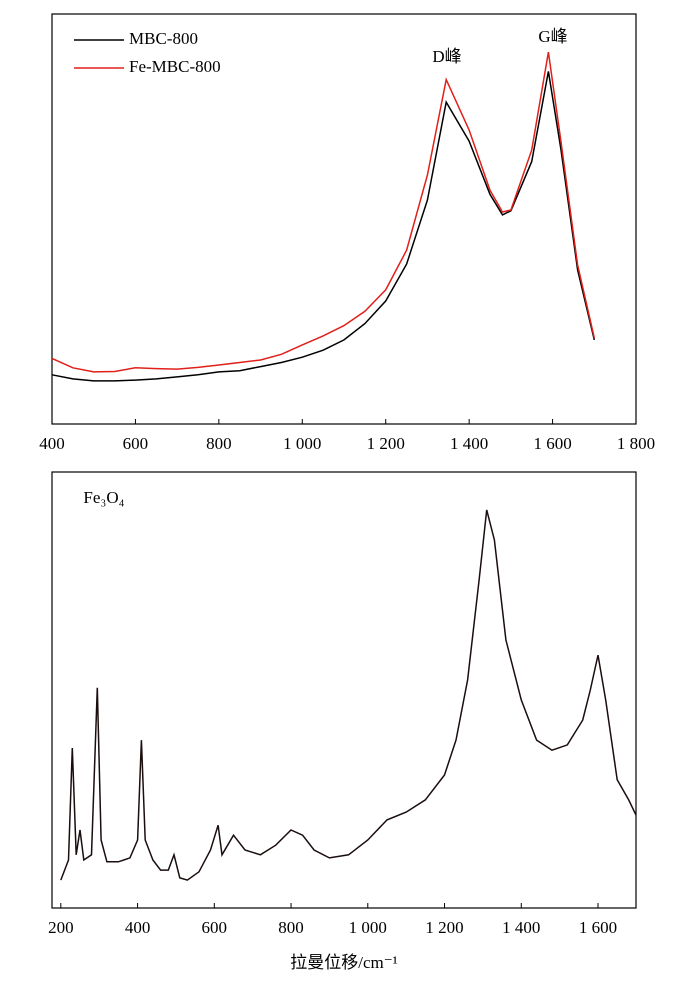 Image resolution: width=700 pixels, height=988 pixels. I want to click on x-tick-label: 1 800, so click(636, 443).